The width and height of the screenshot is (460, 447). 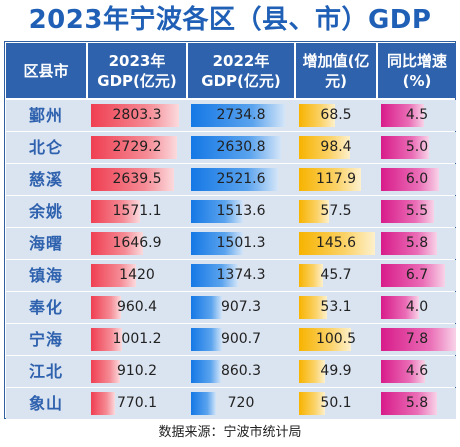 What do you see at coordinates (241, 147) in the screenshot?
I see `gdp-2022-value: 2630.8` at bounding box center [241, 147].